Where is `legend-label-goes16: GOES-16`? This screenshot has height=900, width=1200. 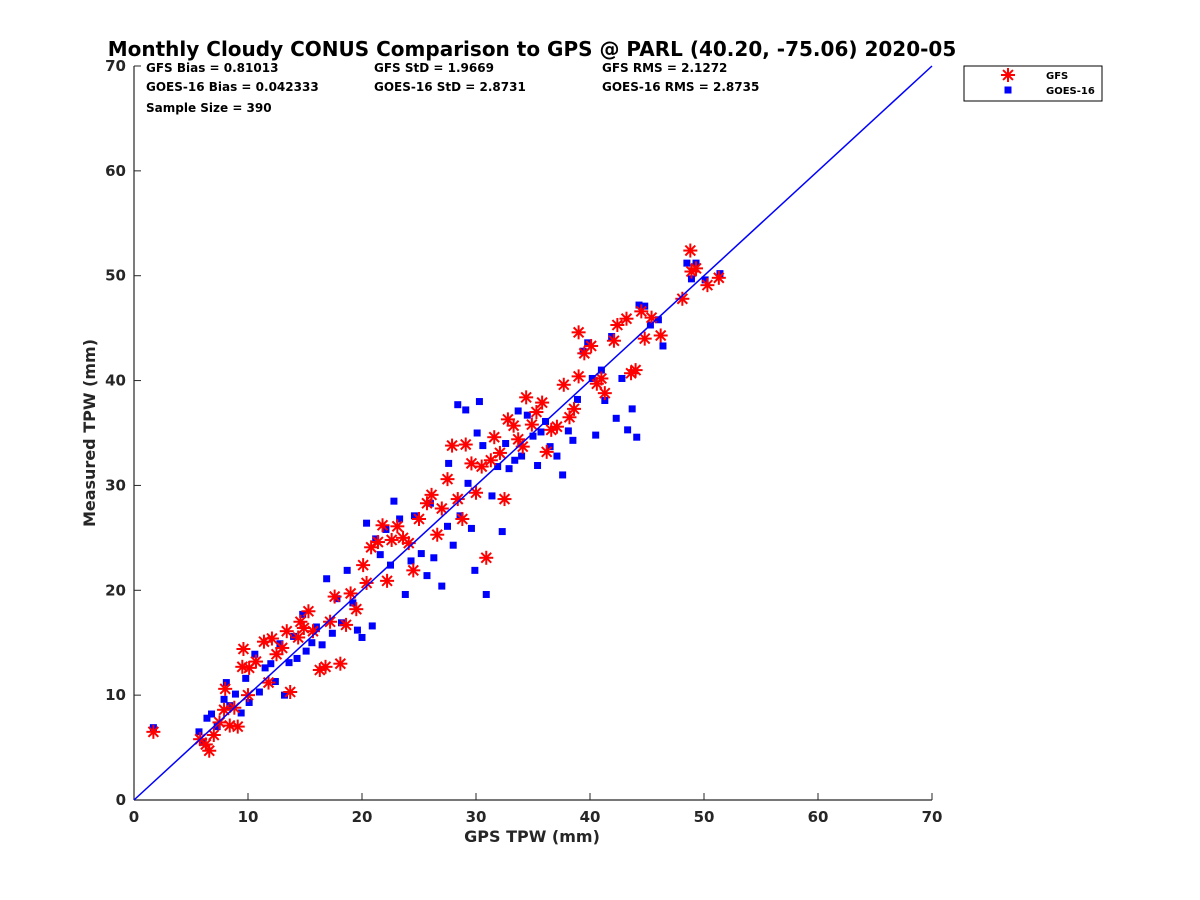 legend-label-goes16: GOES-16 is located at coordinates (1070, 91).